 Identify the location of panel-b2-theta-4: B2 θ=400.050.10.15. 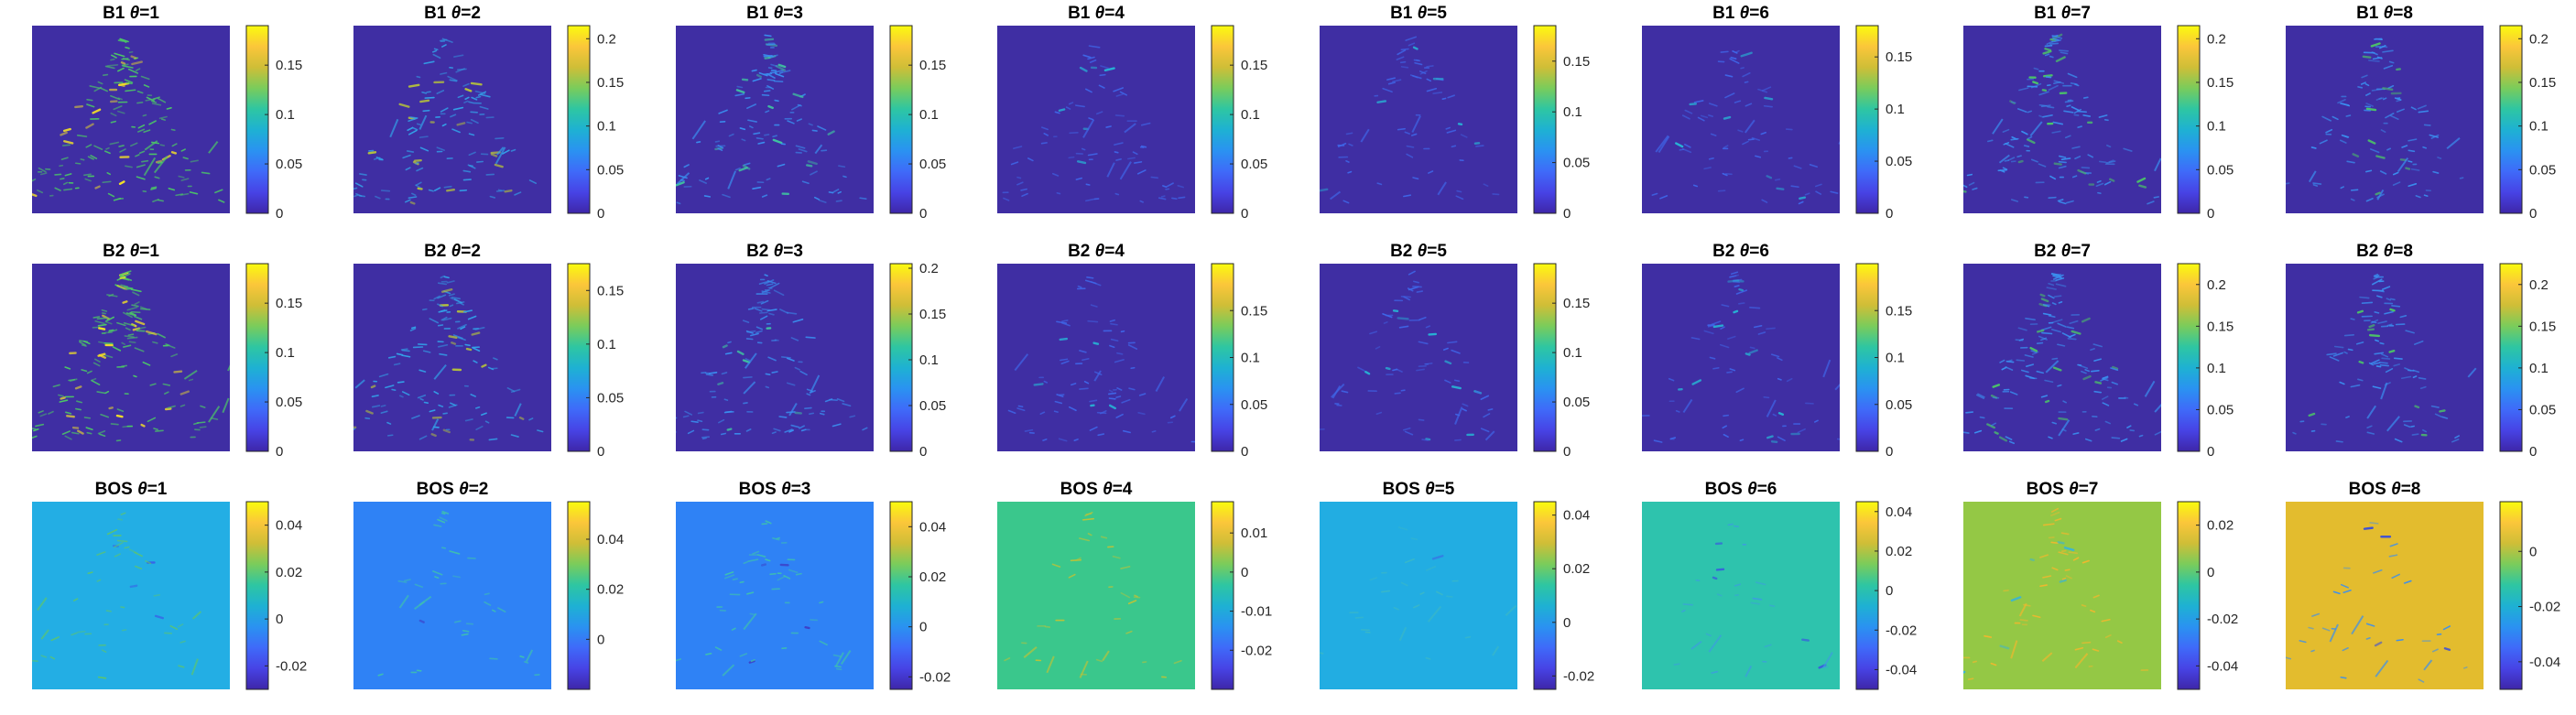
(1132, 351).